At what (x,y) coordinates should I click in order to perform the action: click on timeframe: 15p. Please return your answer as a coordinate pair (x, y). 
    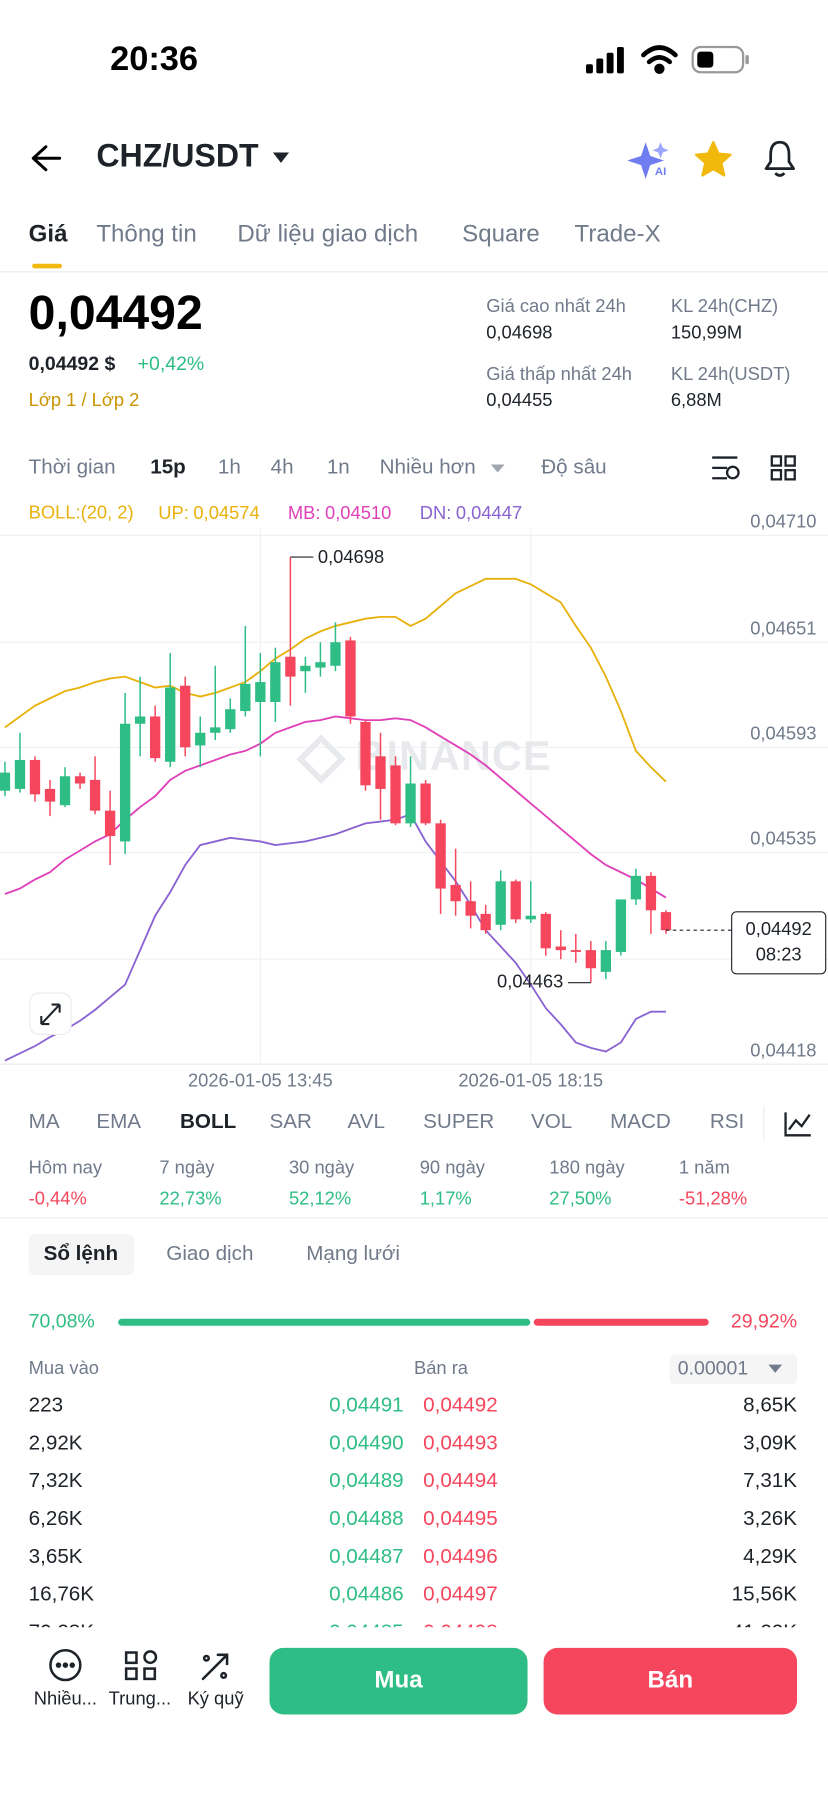
    Looking at the image, I should click on (168, 466).